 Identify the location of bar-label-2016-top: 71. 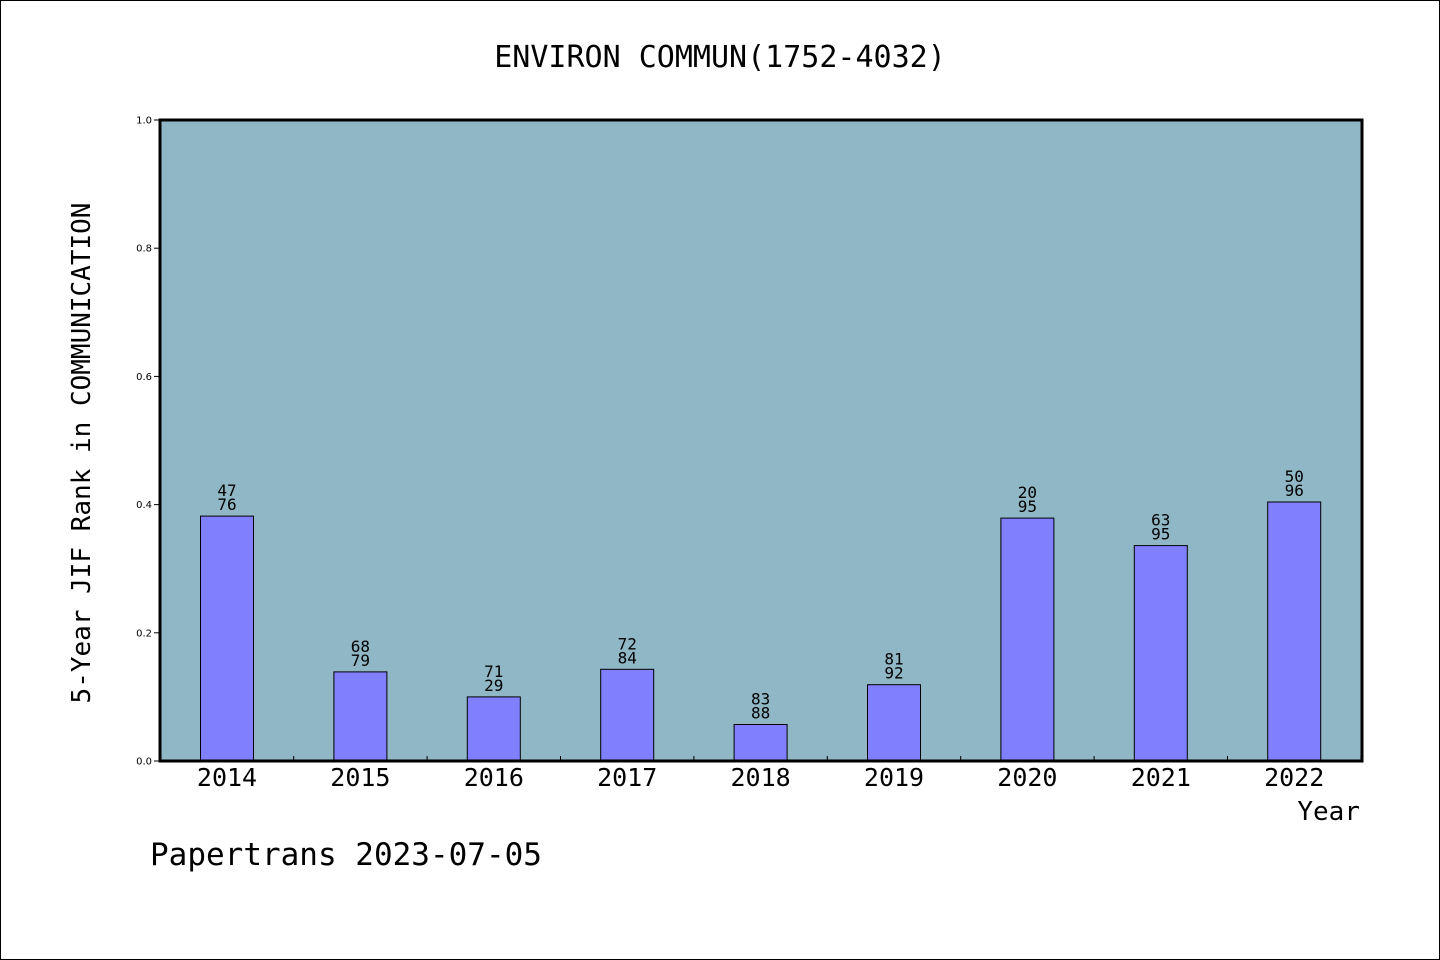
(493, 671).